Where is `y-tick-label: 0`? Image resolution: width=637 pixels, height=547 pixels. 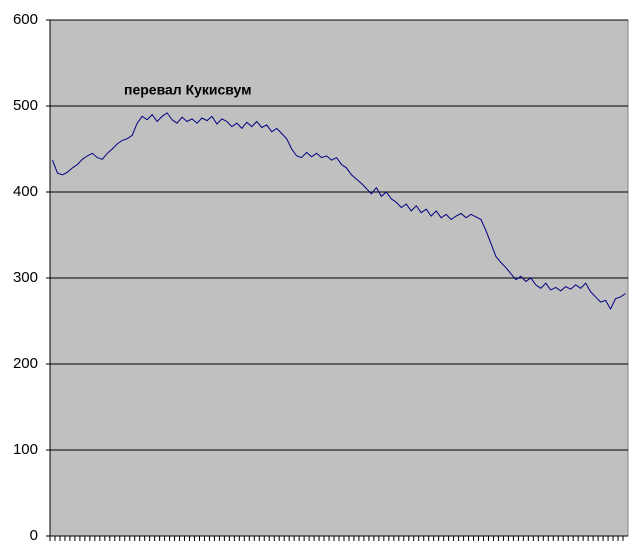 y-tick-label: 0 is located at coordinates (34, 534).